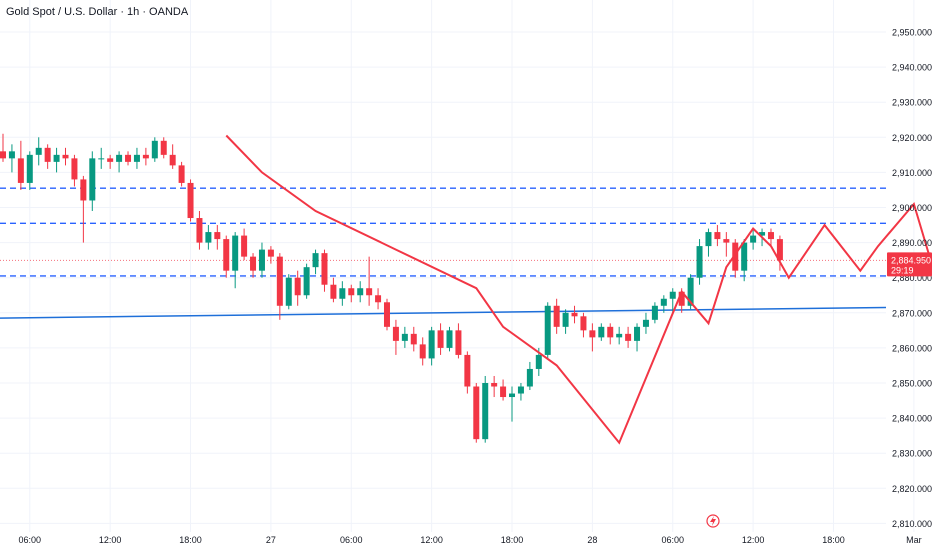 This screenshot has width=932, height=555. Describe the element at coordinates (912, 68) in the screenshot. I see `price-tick-label: 2,940.000` at that location.